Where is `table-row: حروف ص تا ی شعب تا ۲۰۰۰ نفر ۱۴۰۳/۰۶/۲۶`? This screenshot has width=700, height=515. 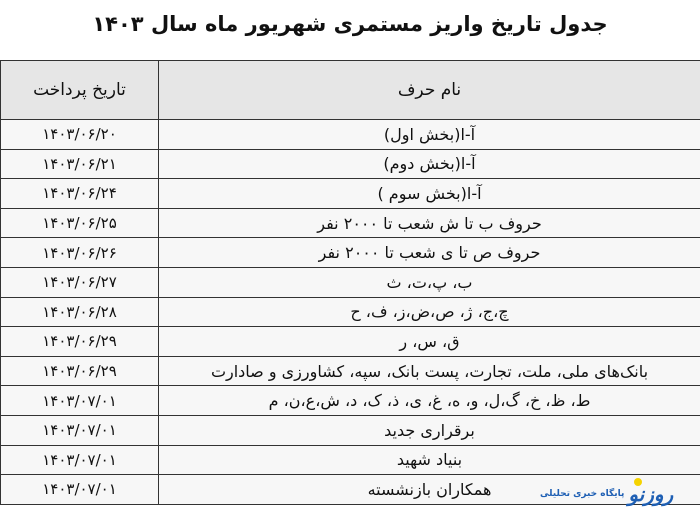
table-row: حروف ص تا ی شعب تا ۲۰۰۰ نفر ۱۴۰۳/۰۶/۲۶ is located at coordinates (350, 252).